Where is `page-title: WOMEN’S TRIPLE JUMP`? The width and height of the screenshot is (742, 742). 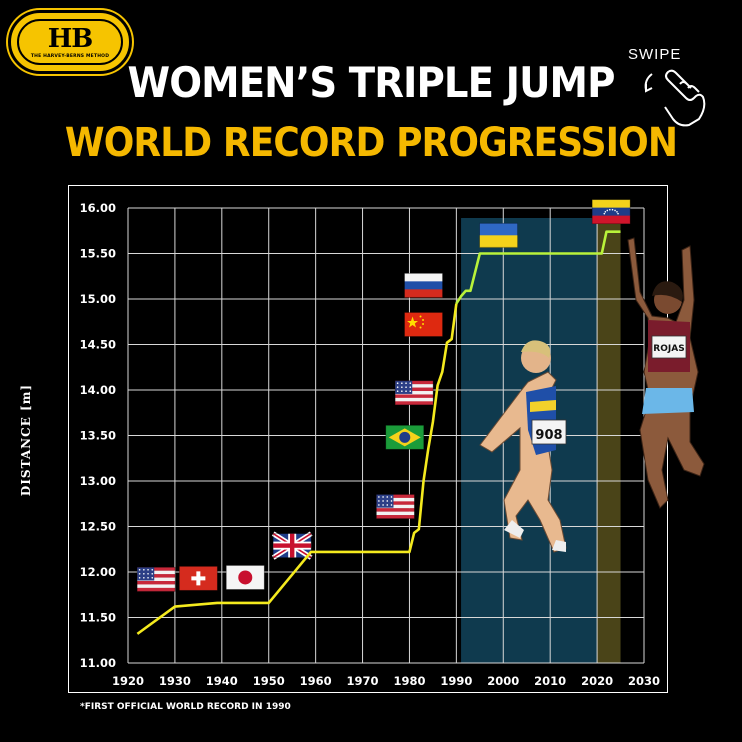 page-title: WOMEN’S TRIPLE JUMP is located at coordinates (371, 82).